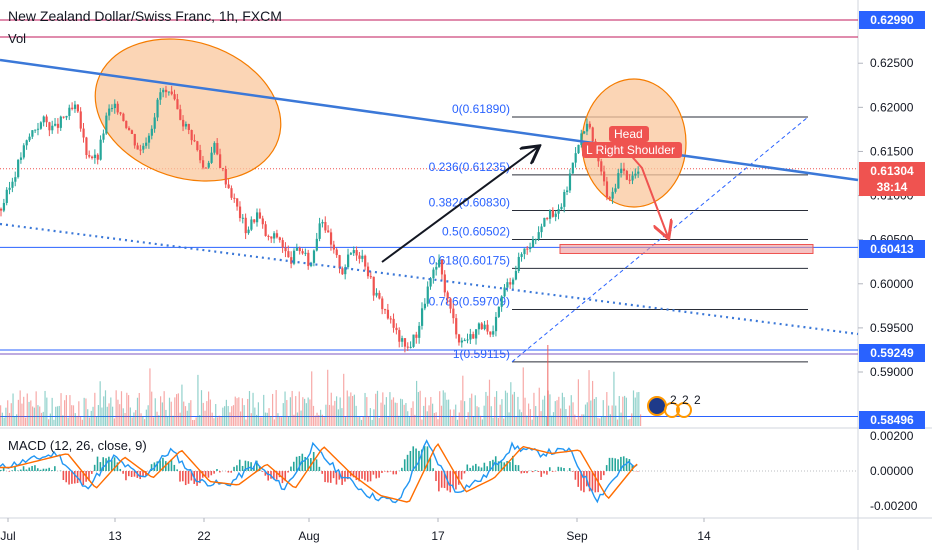 This screenshot has height=550, width=932. What do you see at coordinates (892, 187) in the screenshot?
I see `price-tag-label: 38:14` at bounding box center [892, 187].